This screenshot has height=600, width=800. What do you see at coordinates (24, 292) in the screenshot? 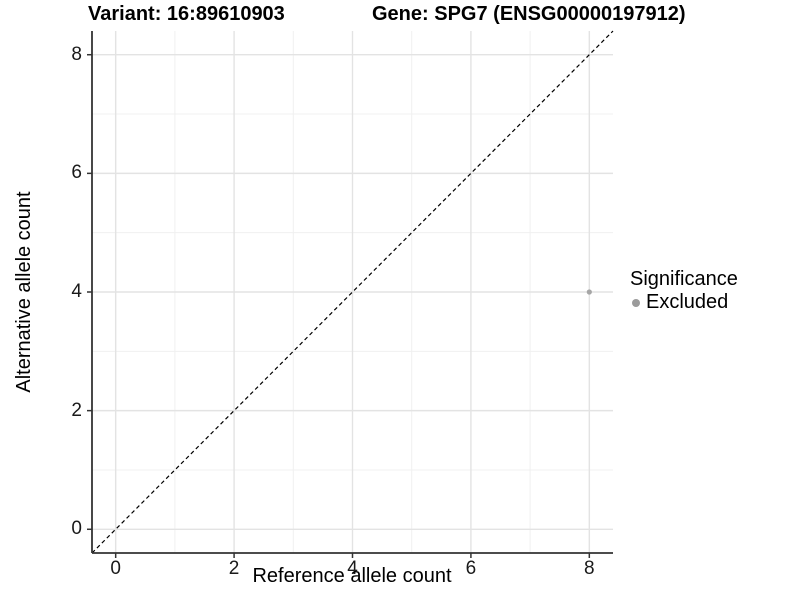
I see `y-axis-label: Alternative allele count` at bounding box center [24, 292].